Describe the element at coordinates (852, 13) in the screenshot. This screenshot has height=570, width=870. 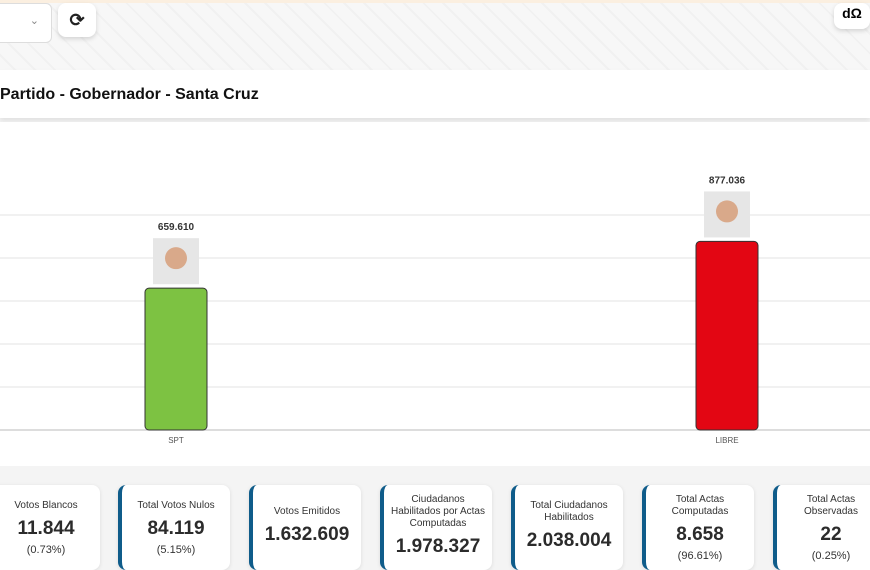
I see `bar-chart-icon: dΩ` at that location.